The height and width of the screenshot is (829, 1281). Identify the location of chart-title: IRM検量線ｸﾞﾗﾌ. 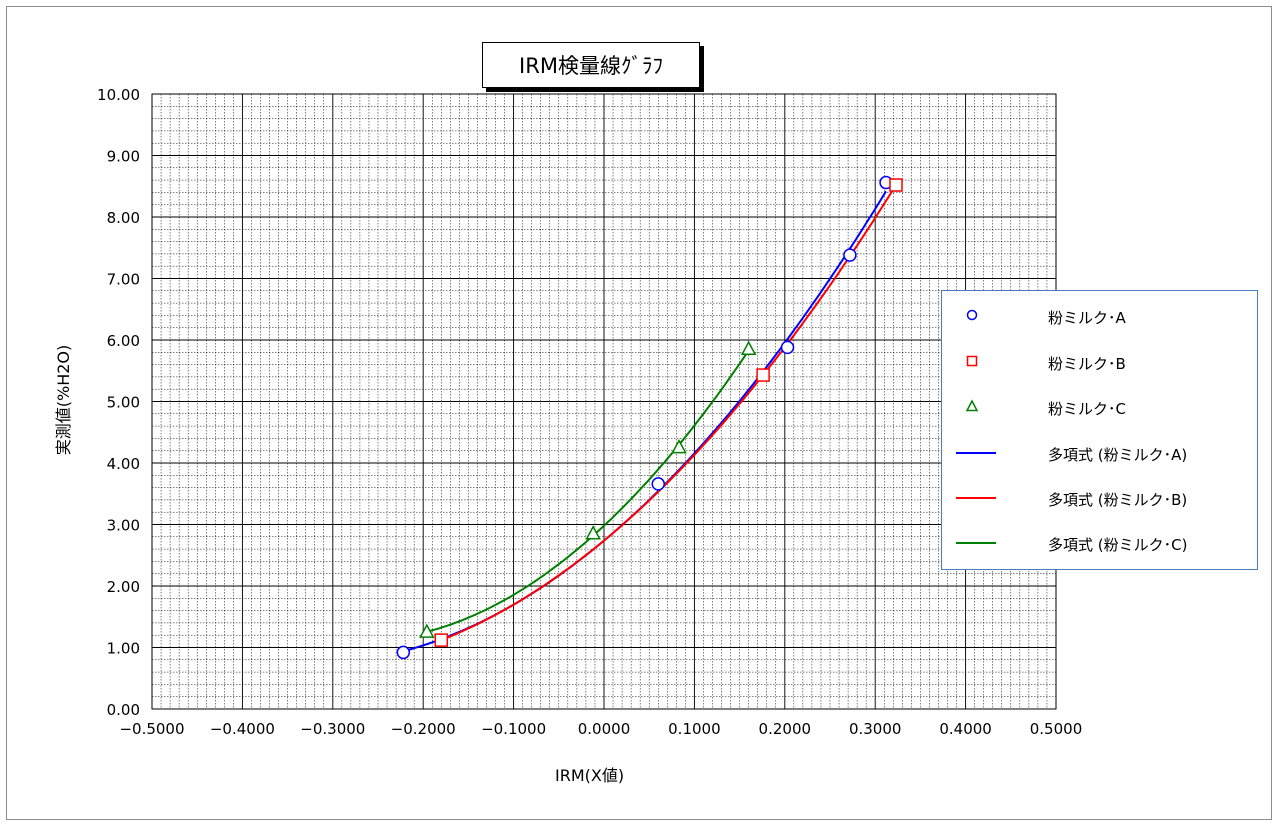
(591, 65).